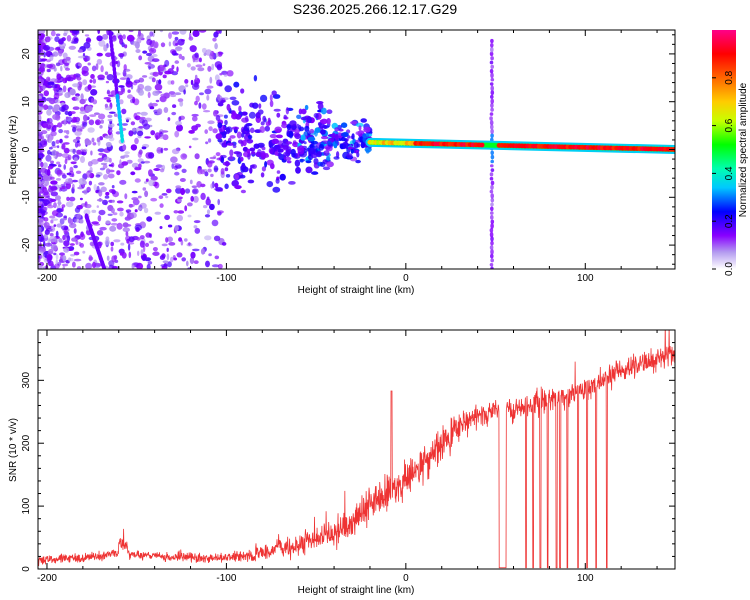  I want to click on y-tick-label: 10, so click(26, 102).